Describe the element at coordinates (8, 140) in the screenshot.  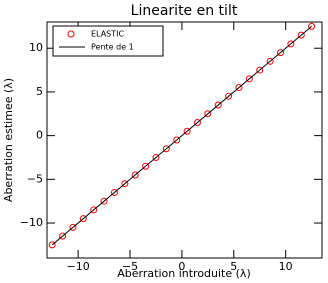
I see `y-axis-label: Aberration estimee (λ)` at that location.